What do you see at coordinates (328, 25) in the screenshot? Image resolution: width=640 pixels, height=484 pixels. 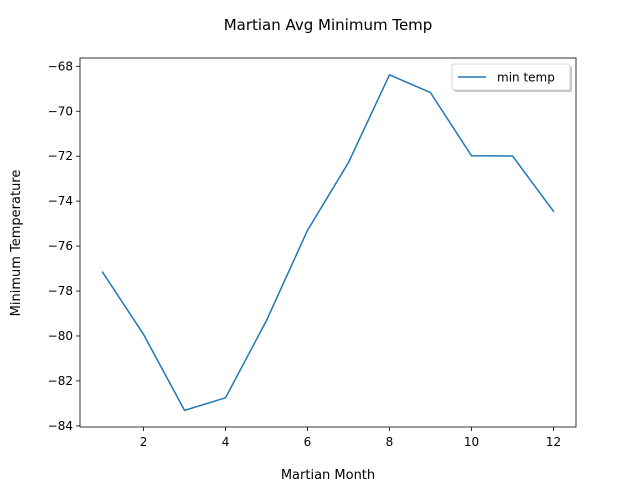 I see `chart-title: Martian Avg Minimum Temp` at bounding box center [328, 25].